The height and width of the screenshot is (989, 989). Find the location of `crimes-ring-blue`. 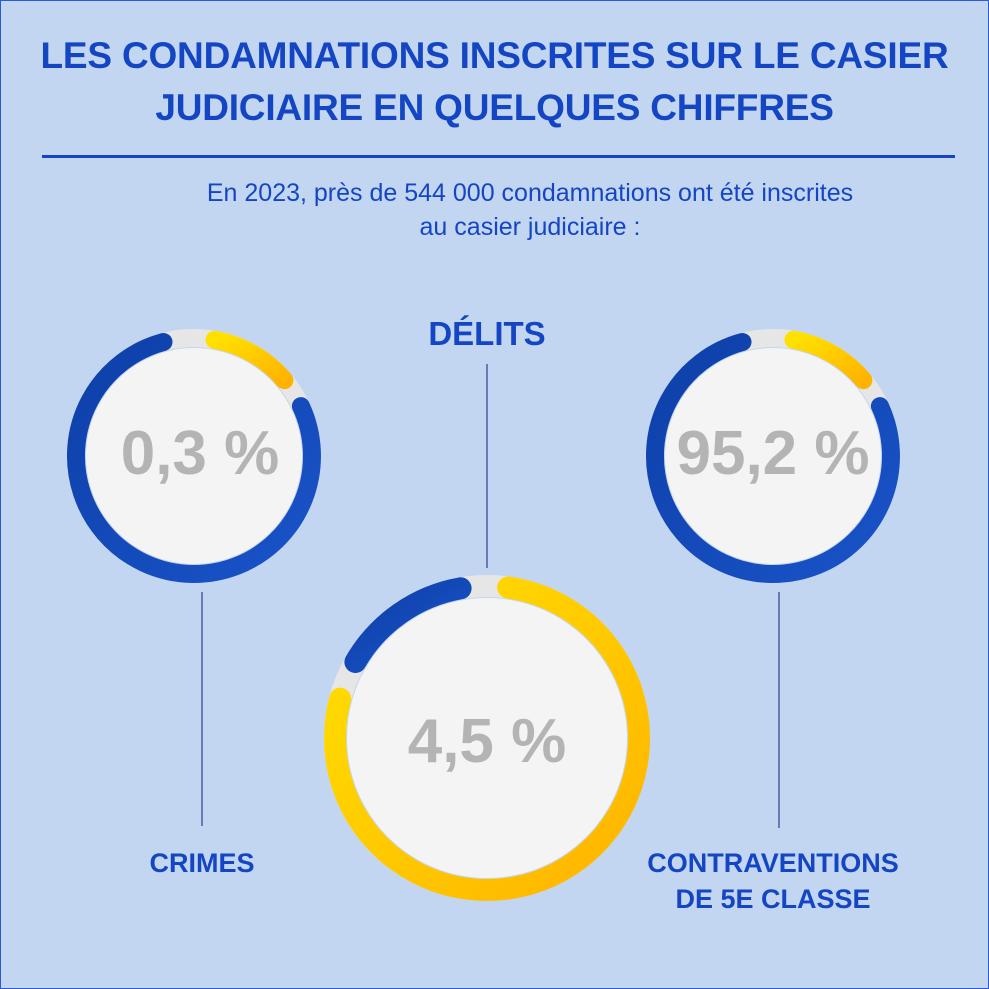

crimes-ring-blue is located at coordinates (193, 458).